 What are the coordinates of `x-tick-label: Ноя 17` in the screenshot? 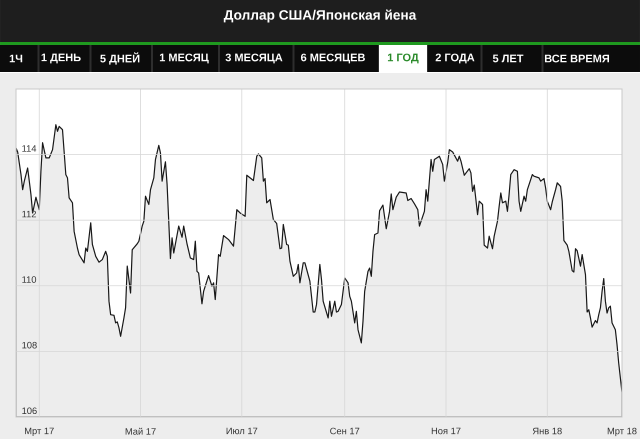 It's located at (446, 431).